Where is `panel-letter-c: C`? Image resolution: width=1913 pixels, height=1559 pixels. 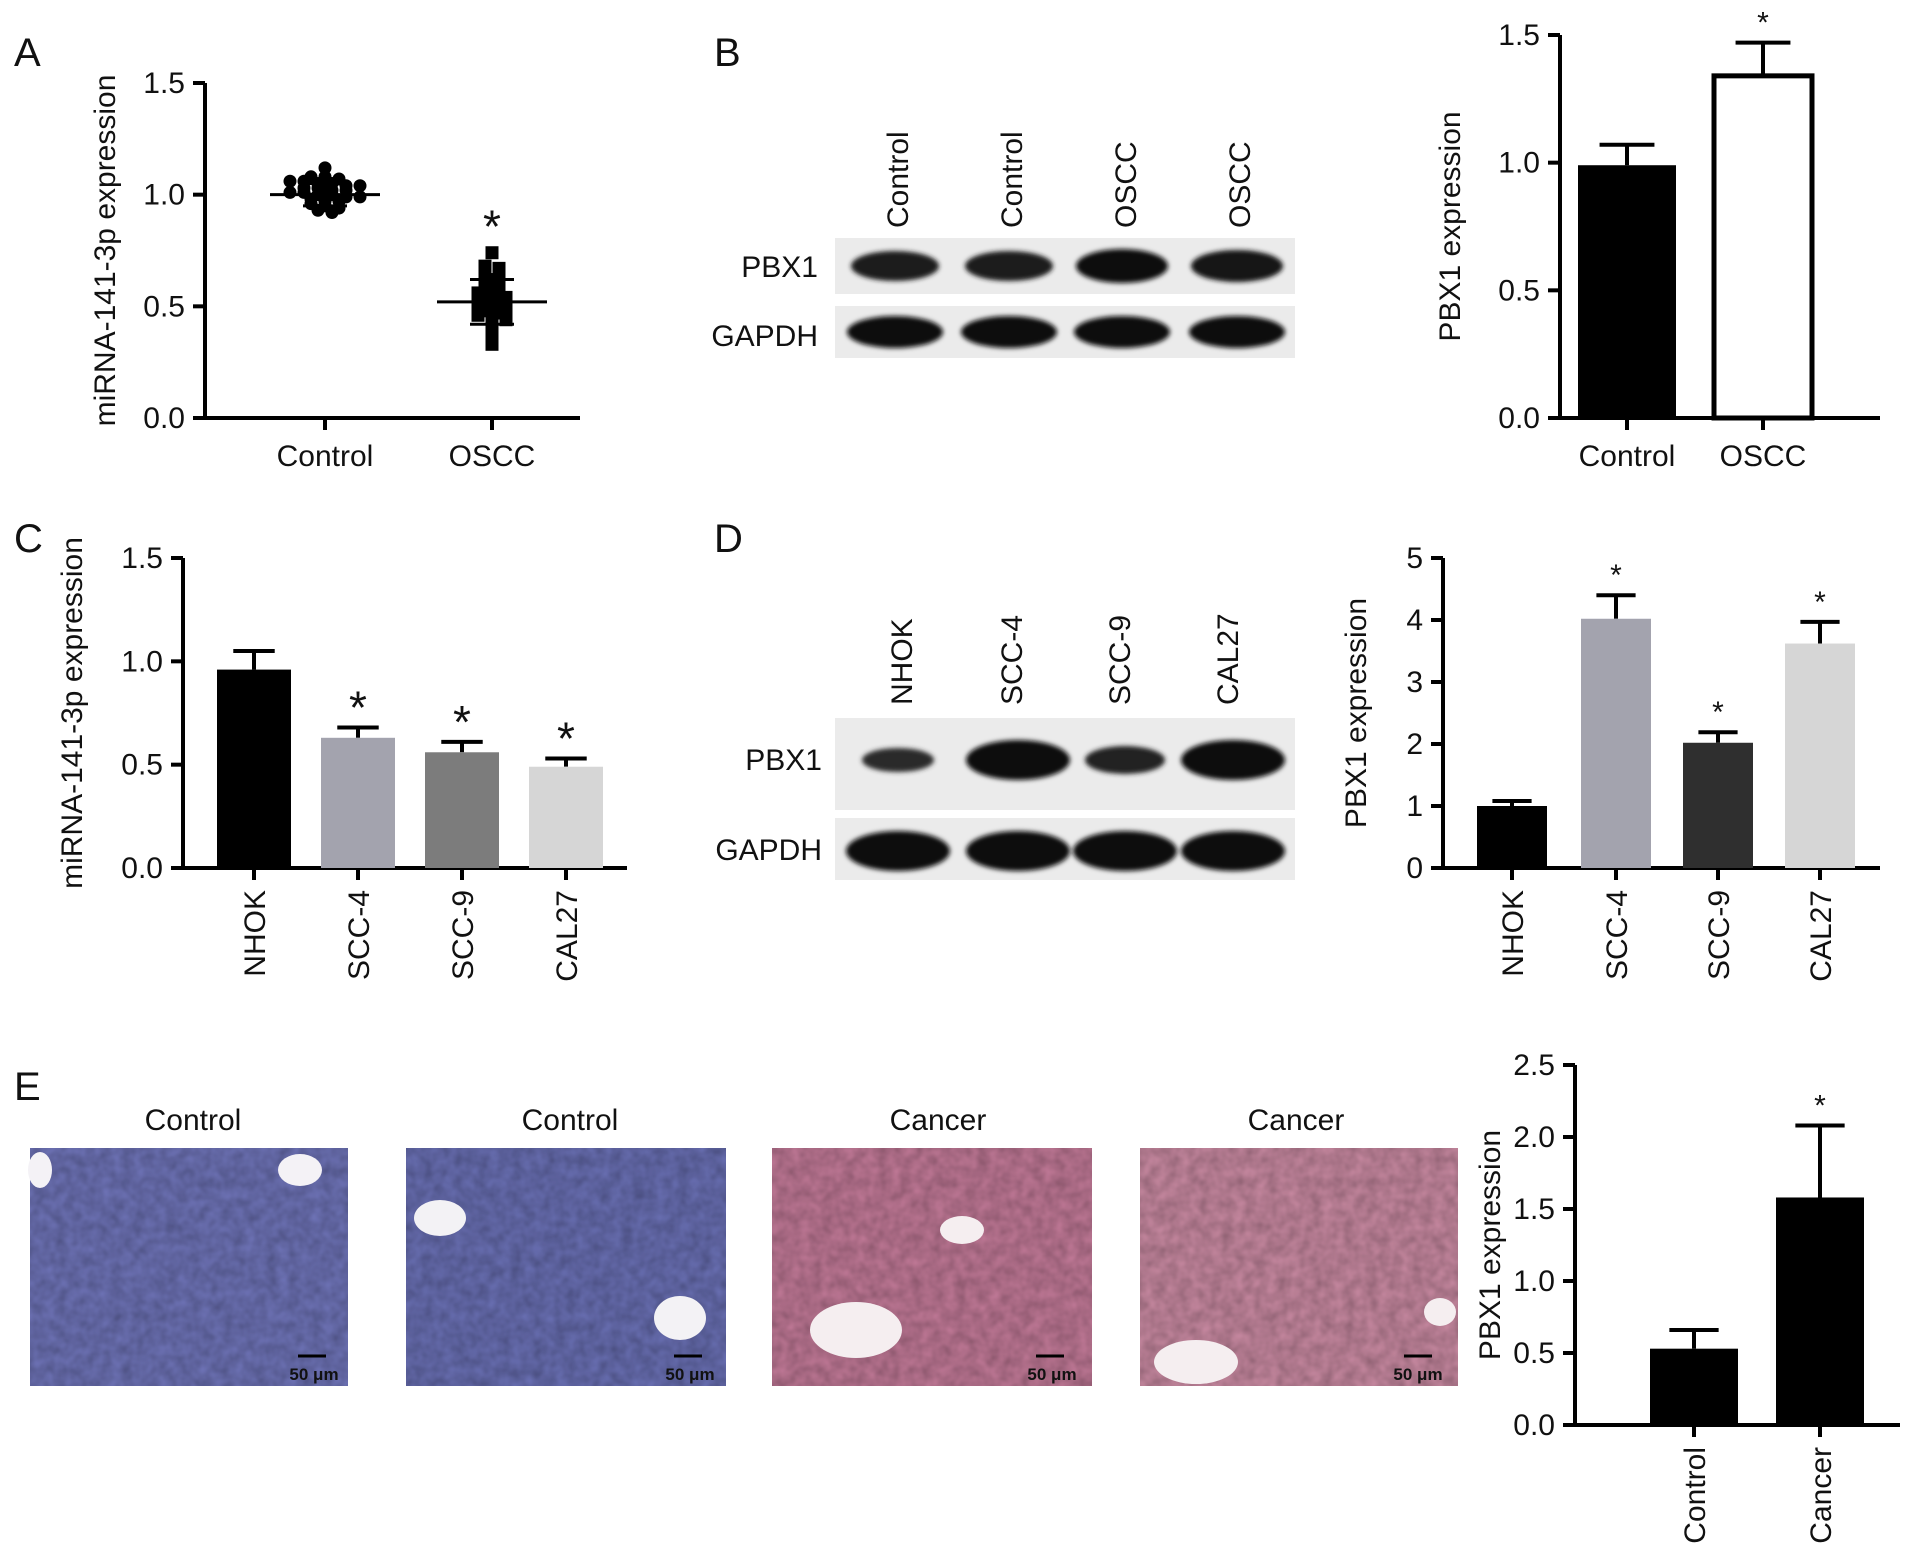
panel-letter-c: C is located at coordinates (28, 539).